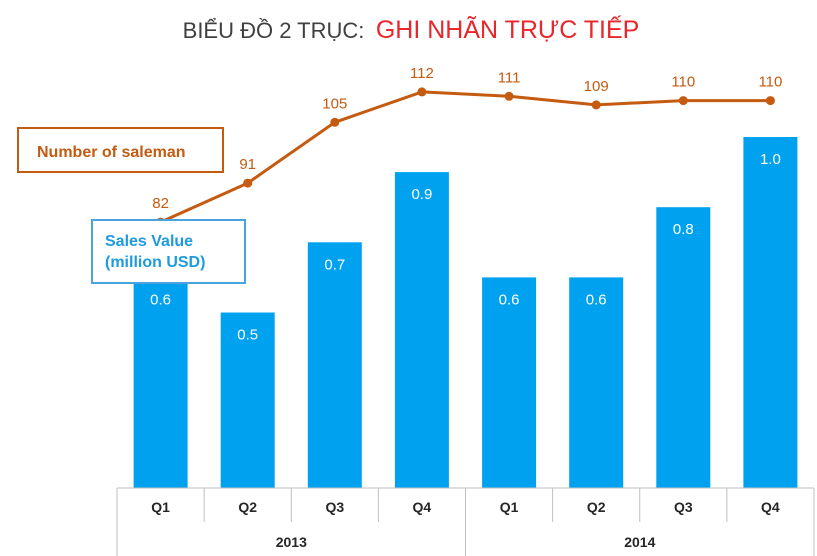  I want to click on line-value-label: 91, so click(247, 164).